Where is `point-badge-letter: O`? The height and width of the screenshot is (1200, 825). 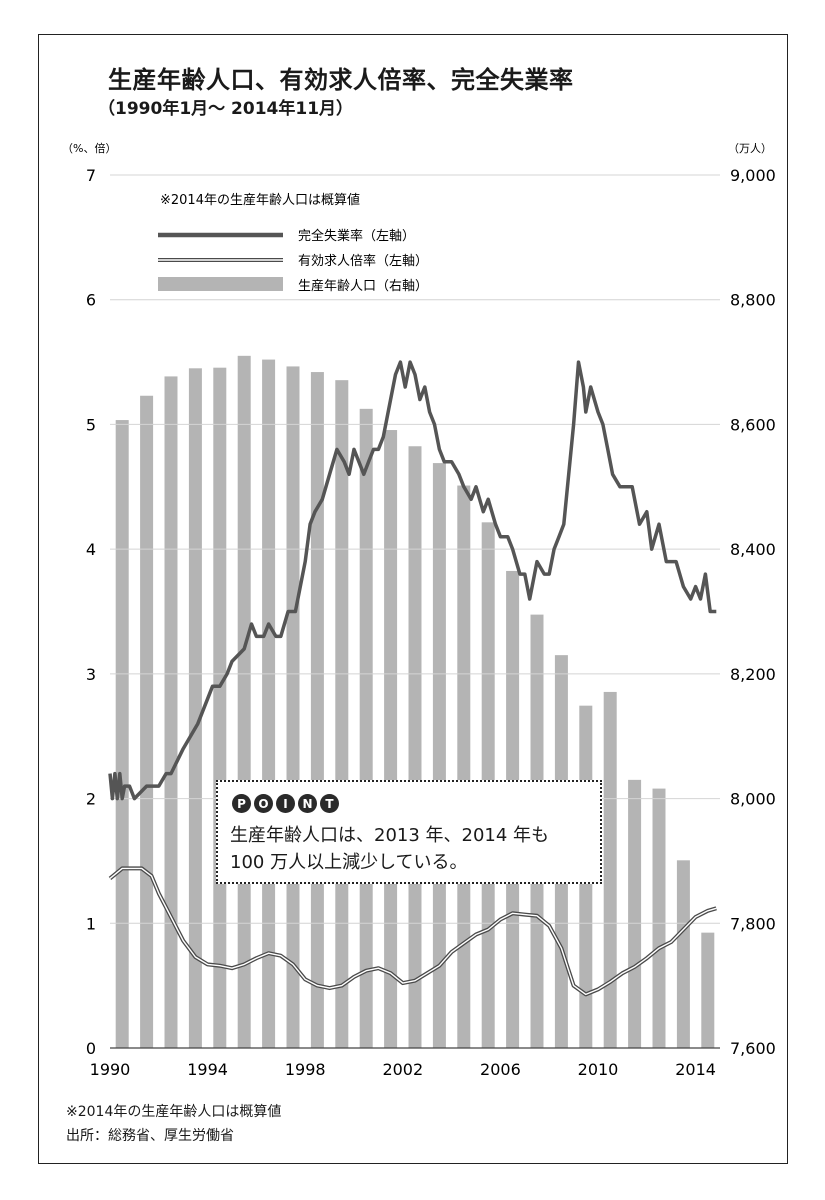 point-badge-letter: O is located at coordinates (263, 803).